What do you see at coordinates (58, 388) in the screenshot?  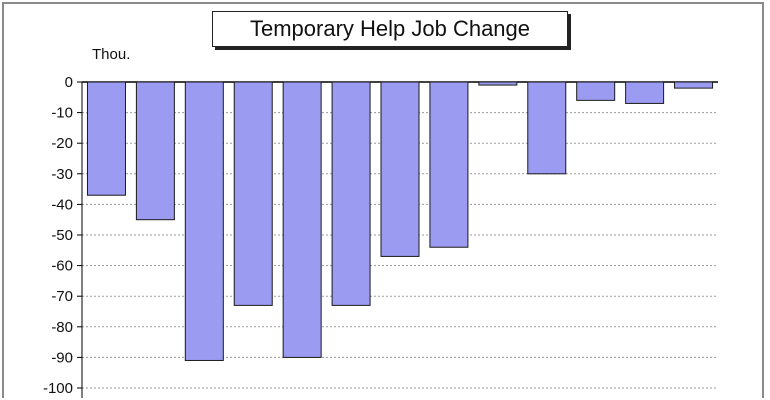 I see `y-tick-label: -100` at bounding box center [58, 388].